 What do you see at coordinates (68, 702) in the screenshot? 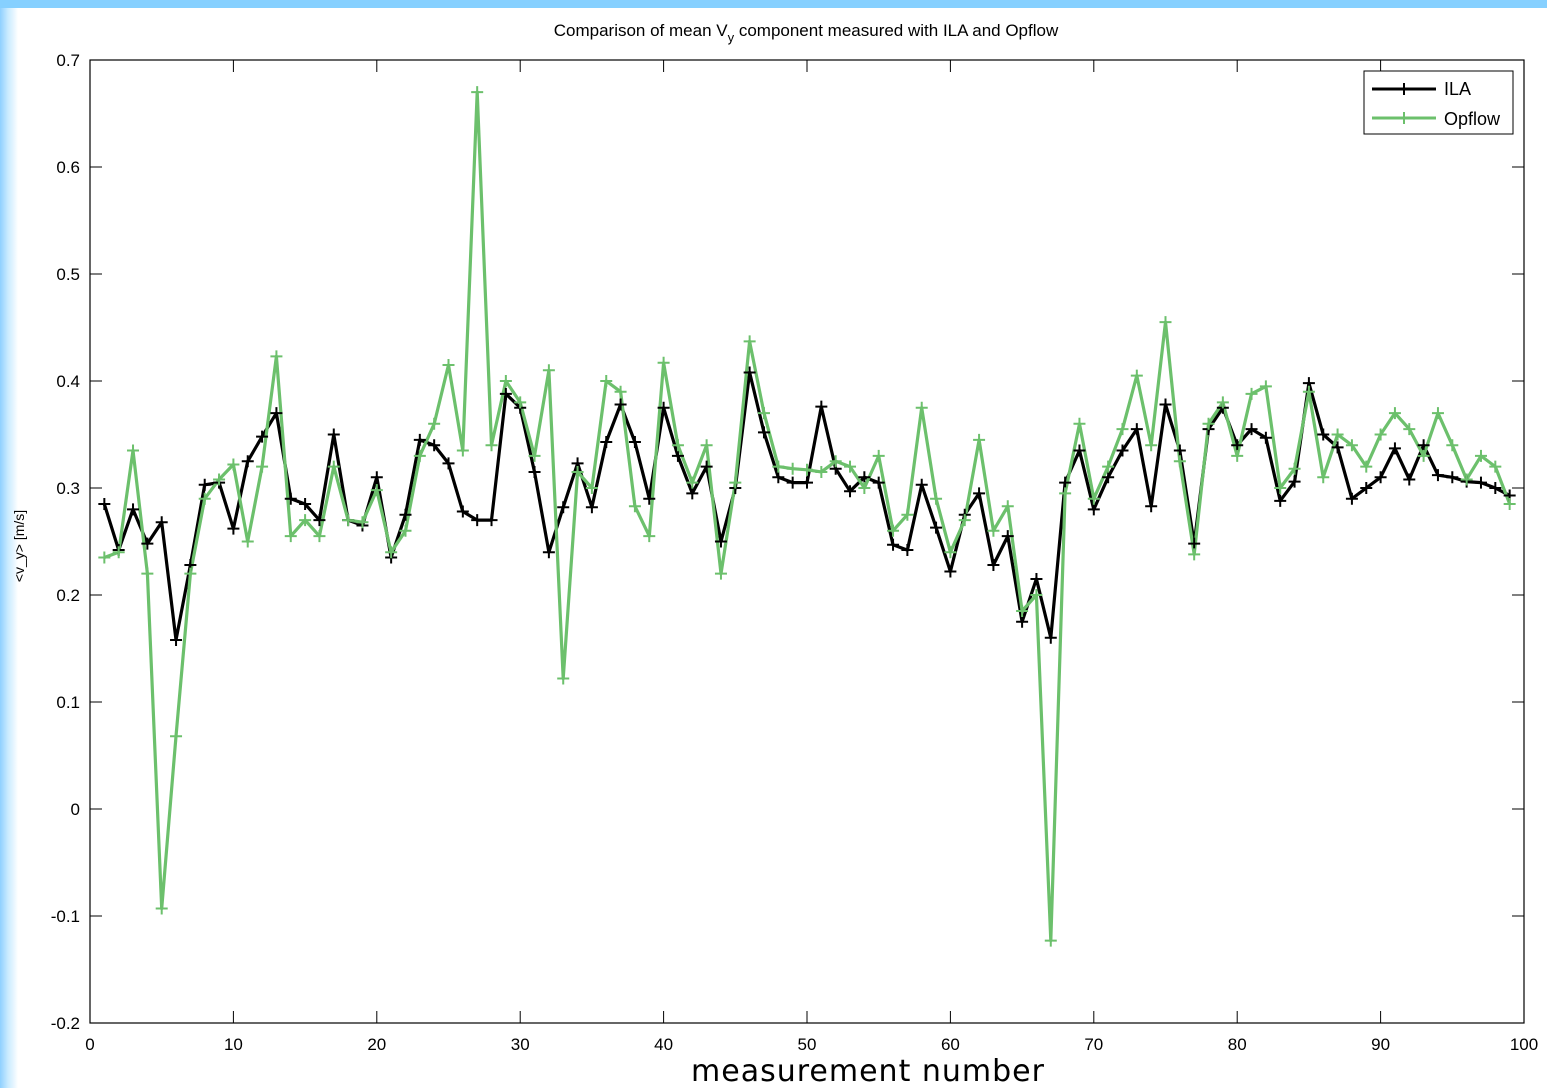
I see `y-tick-label: 0.1` at bounding box center [68, 702].